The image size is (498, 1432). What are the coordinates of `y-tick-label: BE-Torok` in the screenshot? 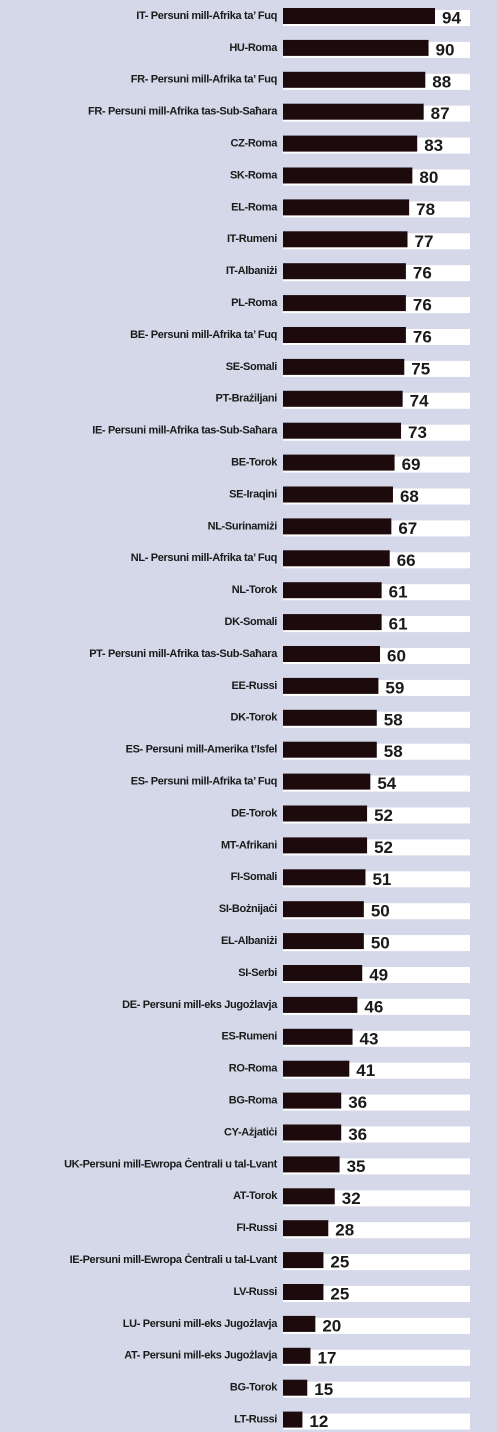 It's located at (254, 463).